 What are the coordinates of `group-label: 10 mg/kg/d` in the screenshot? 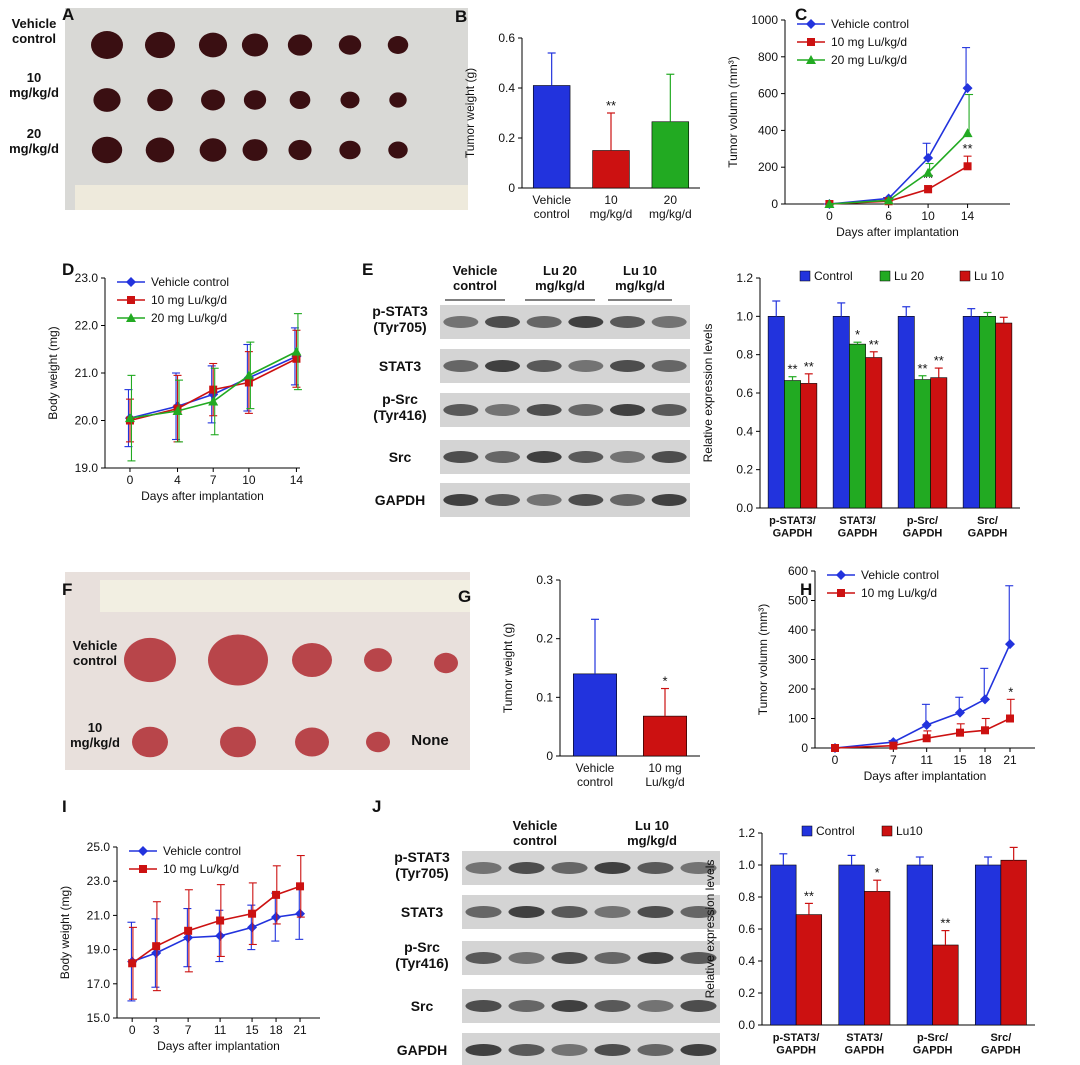 It's located at (95, 735).